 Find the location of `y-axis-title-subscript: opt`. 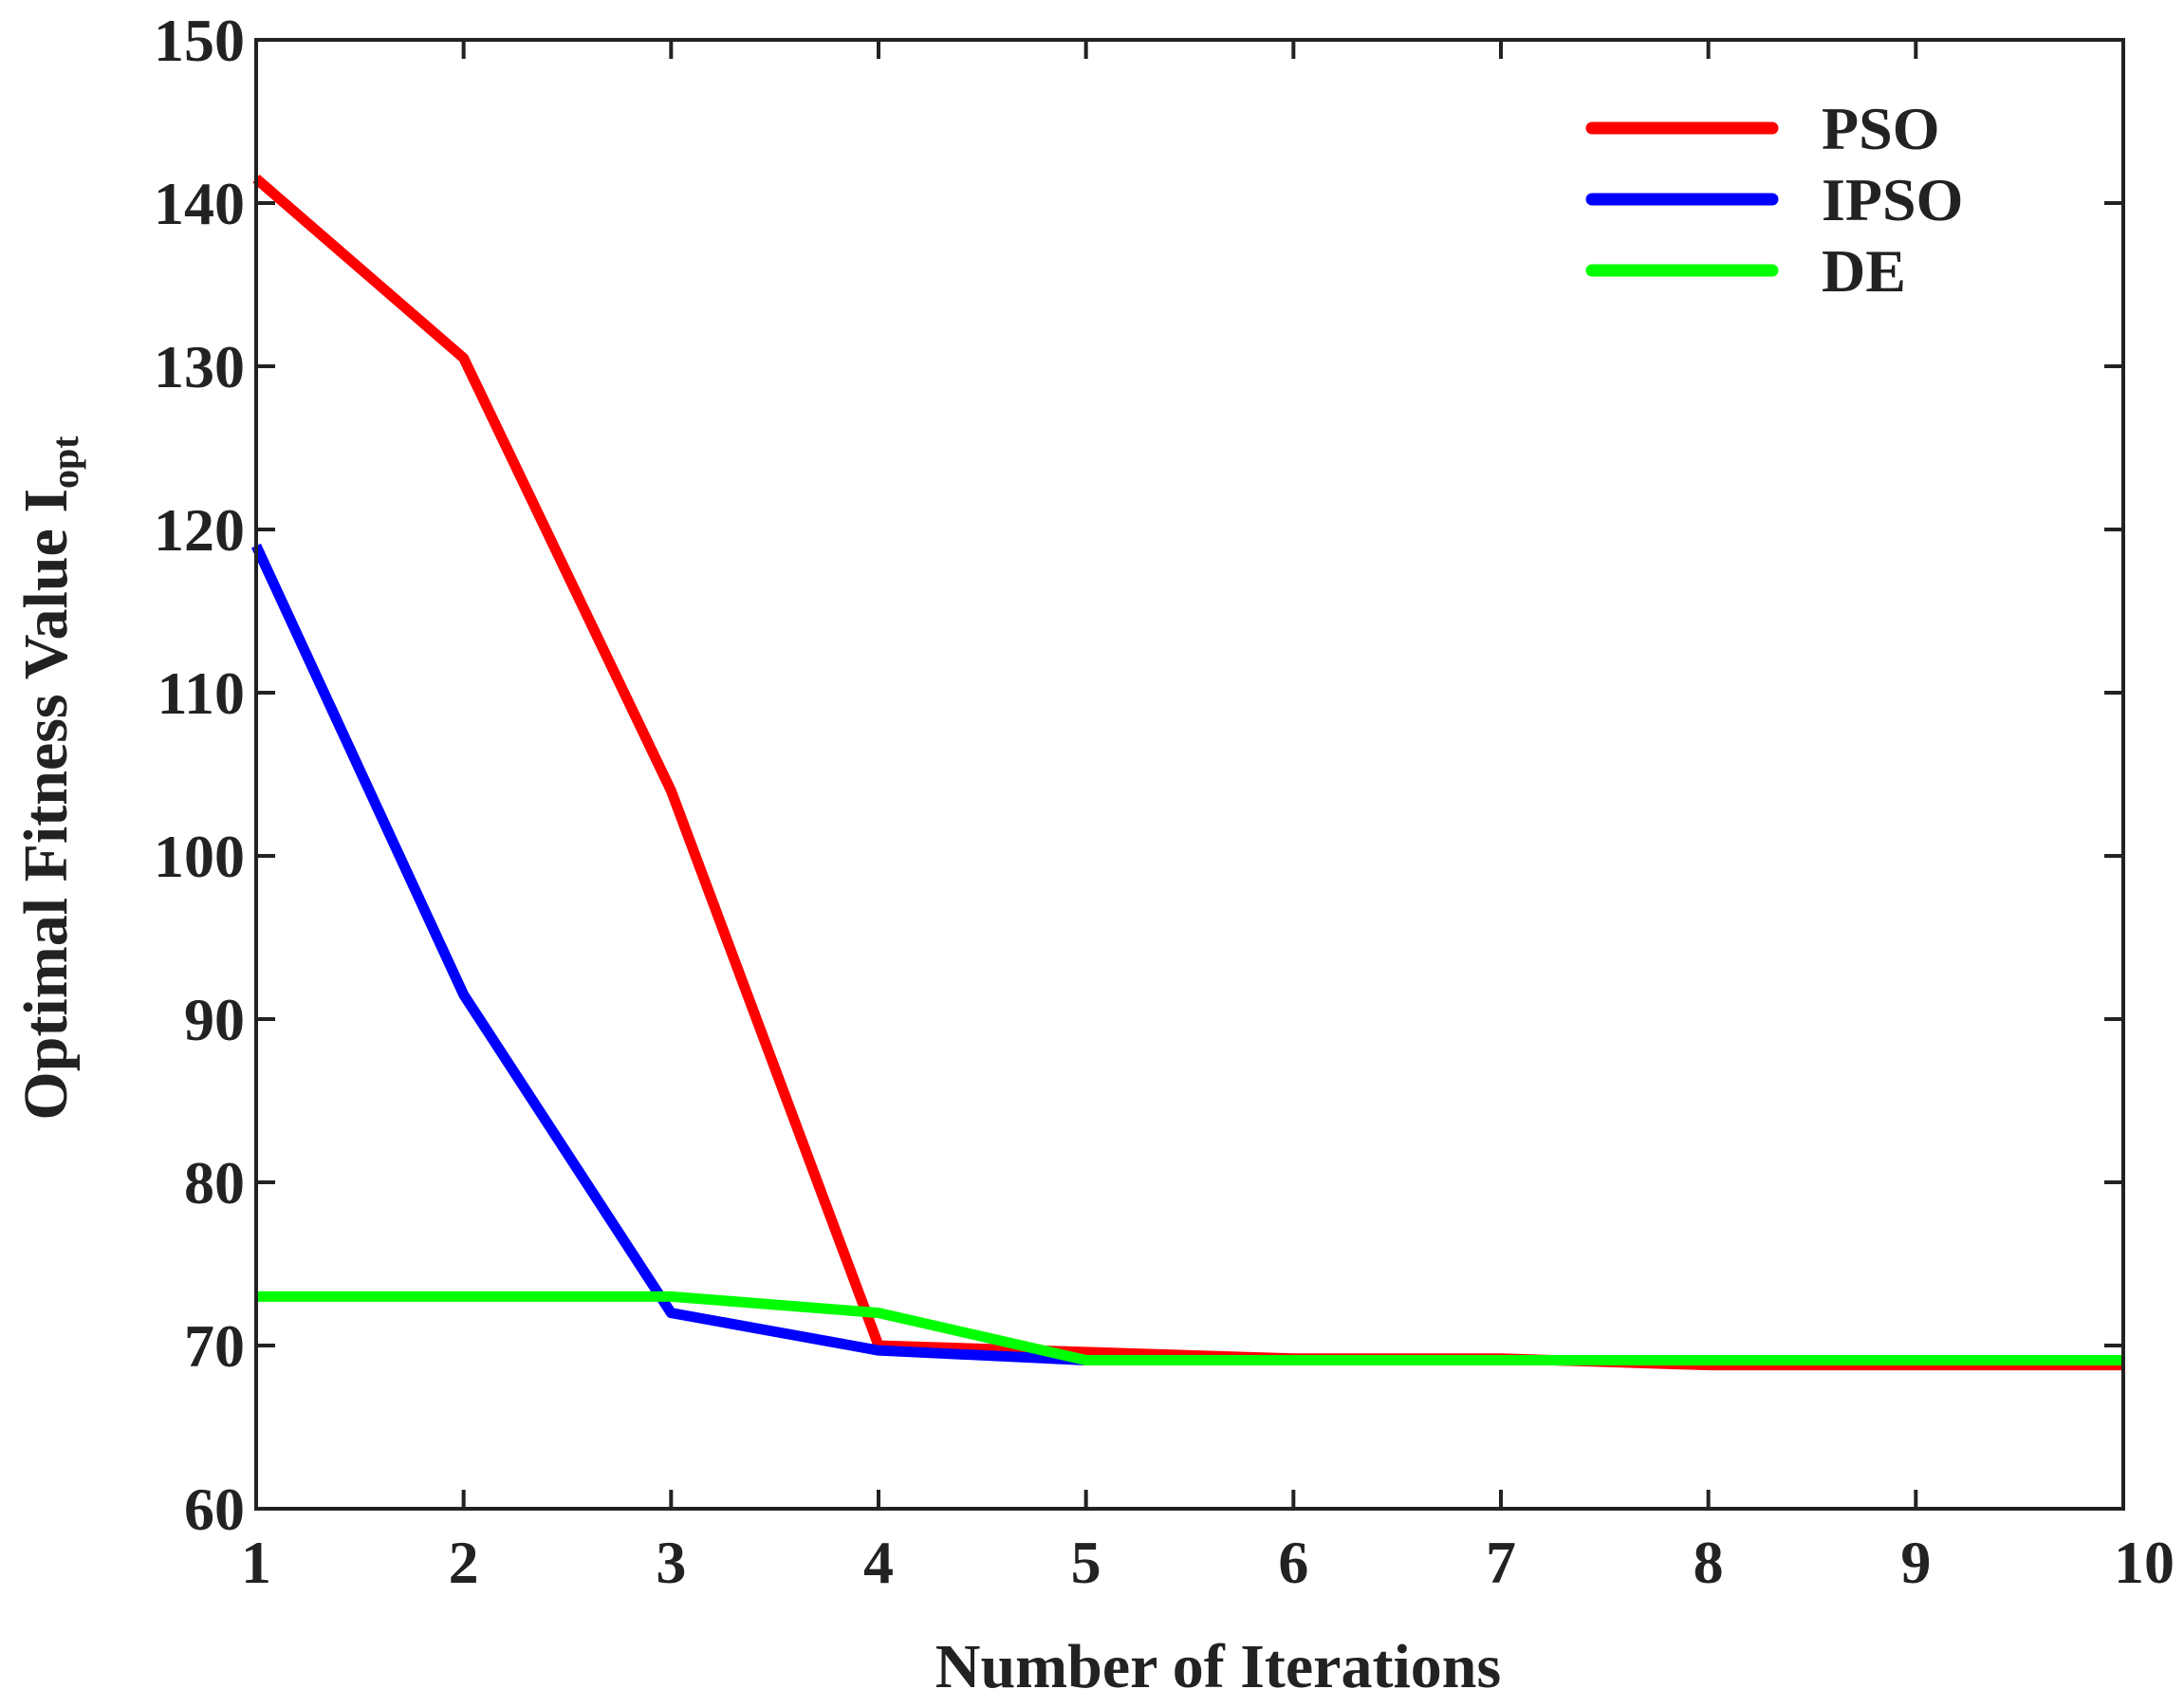

y-axis-title-subscript: opt is located at coordinates (65, 463).